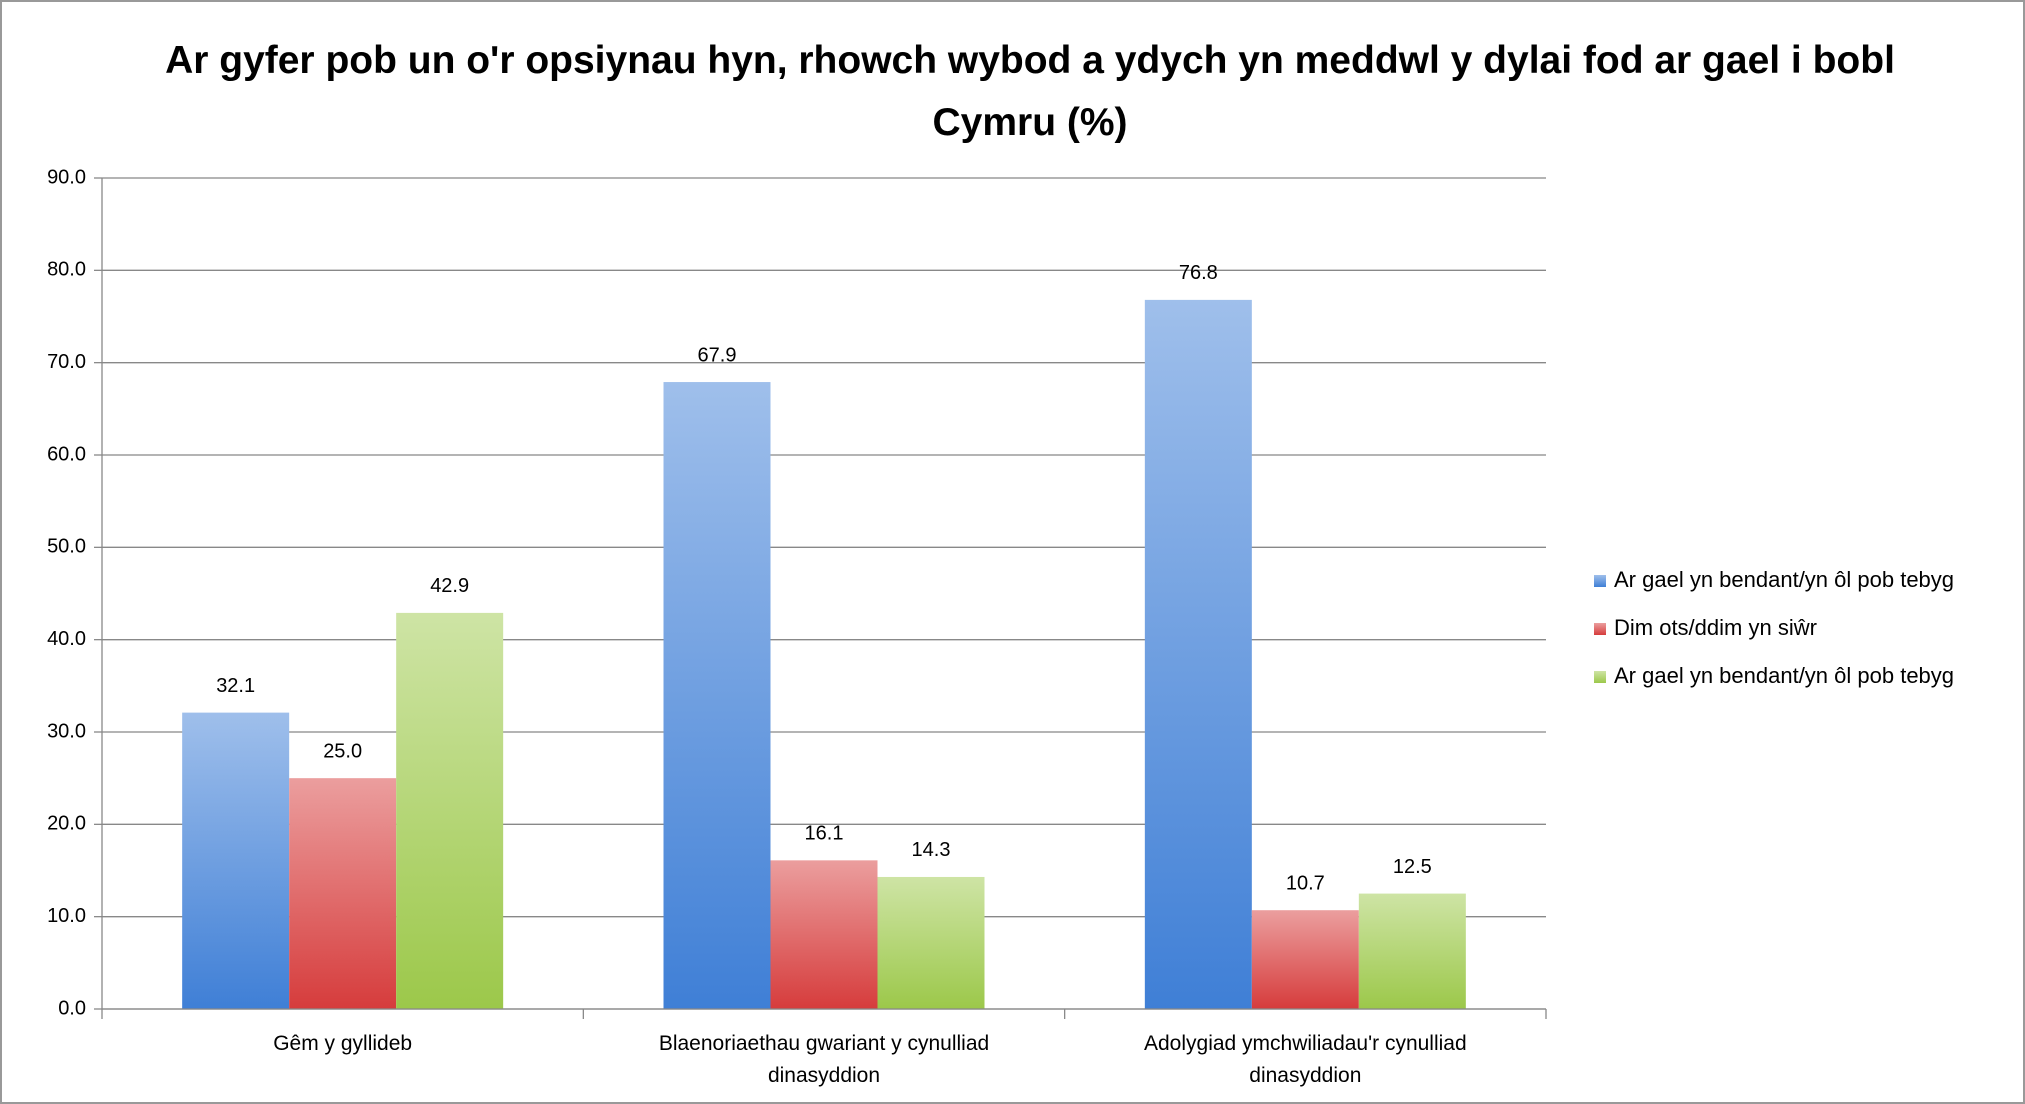 The image size is (2025, 1104). I want to click on y-tick-label: 30.0, so click(66, 731).